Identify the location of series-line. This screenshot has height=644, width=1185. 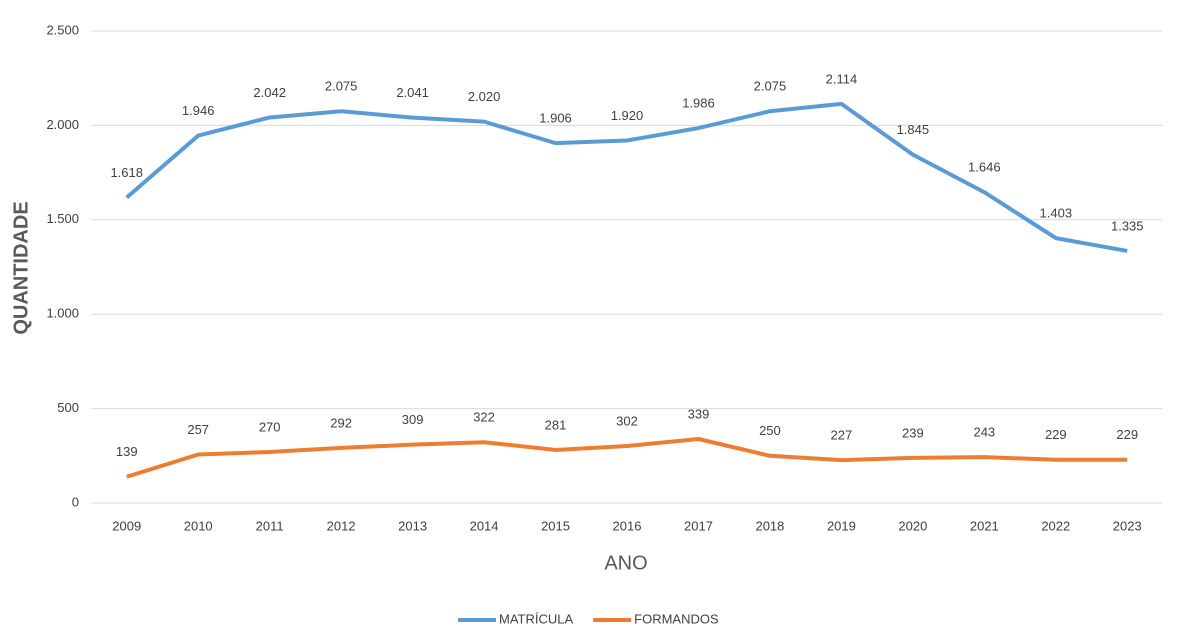
(627, 457).